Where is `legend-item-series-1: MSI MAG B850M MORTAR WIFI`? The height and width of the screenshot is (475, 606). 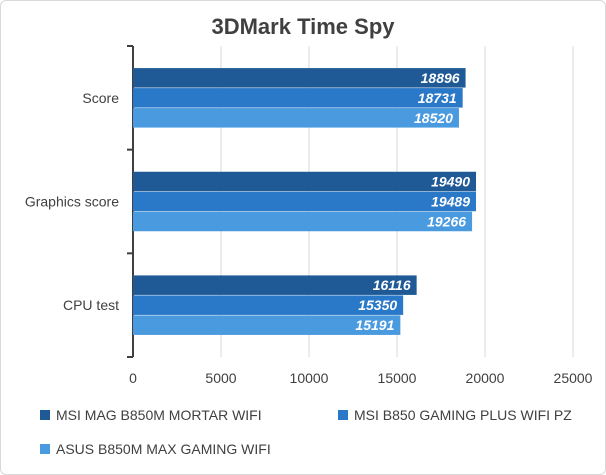 legend-item-series-1: MSI MAG B850M MORTAR WIFI is located at coordinates (151, 415).